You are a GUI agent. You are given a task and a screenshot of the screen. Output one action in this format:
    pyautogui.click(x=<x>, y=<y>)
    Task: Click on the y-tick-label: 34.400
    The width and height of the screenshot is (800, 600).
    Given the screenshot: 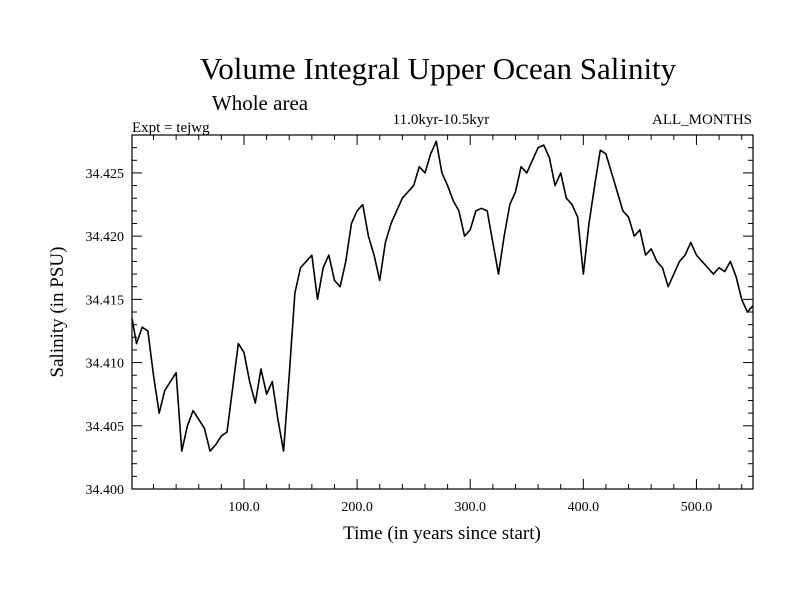 What is the action you would take?
    pyautogui.click(x=105, y=490)
    